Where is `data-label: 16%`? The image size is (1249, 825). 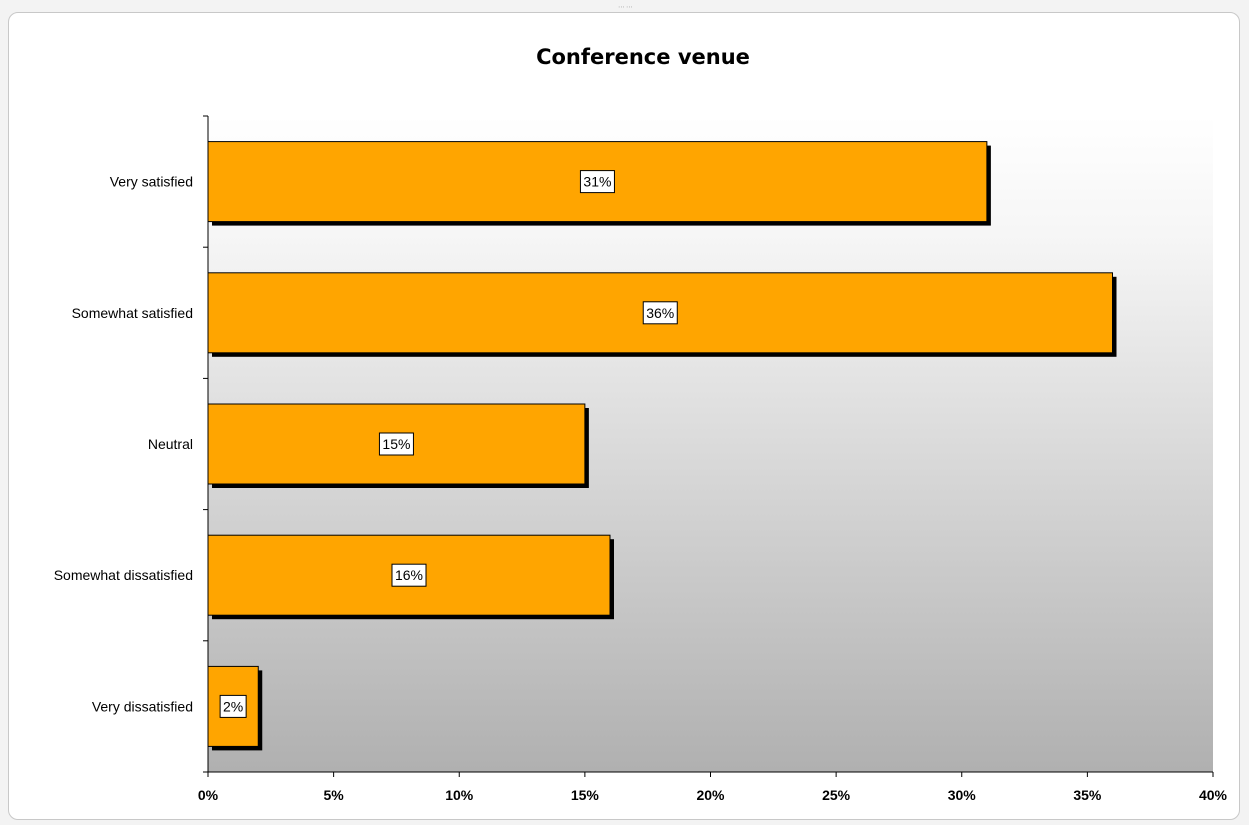
data-label: 16% is located at coordinates (409, 575).